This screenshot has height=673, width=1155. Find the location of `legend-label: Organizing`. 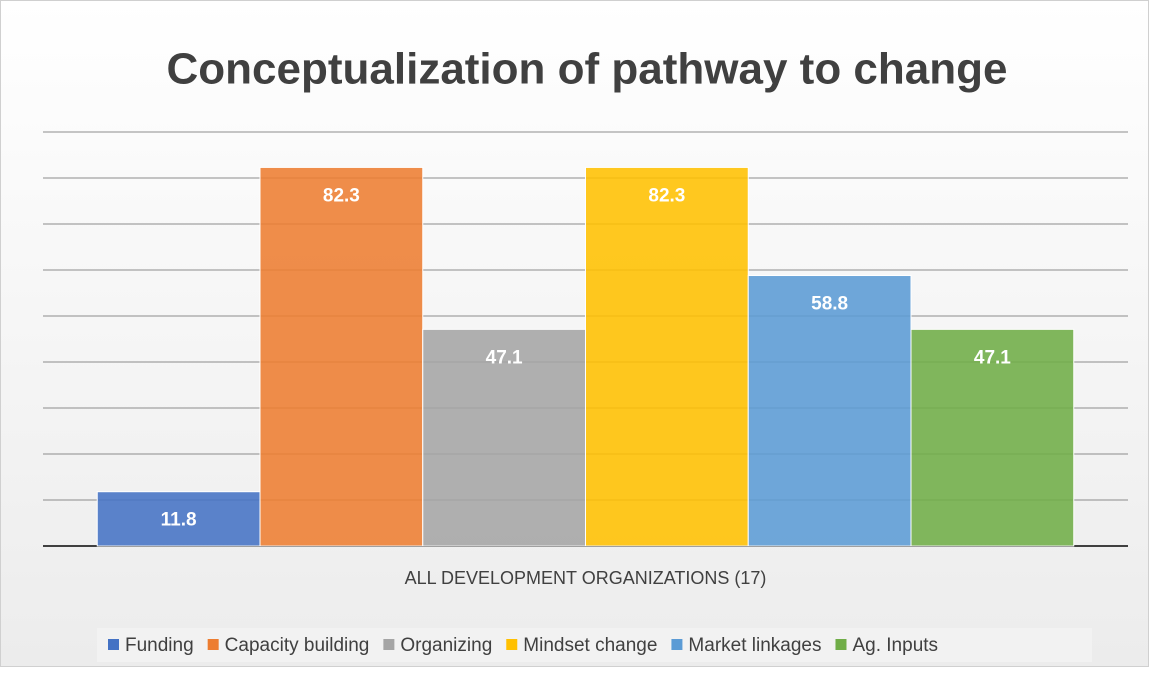

legend-label: Organizing is located at coordinates (446, 645).